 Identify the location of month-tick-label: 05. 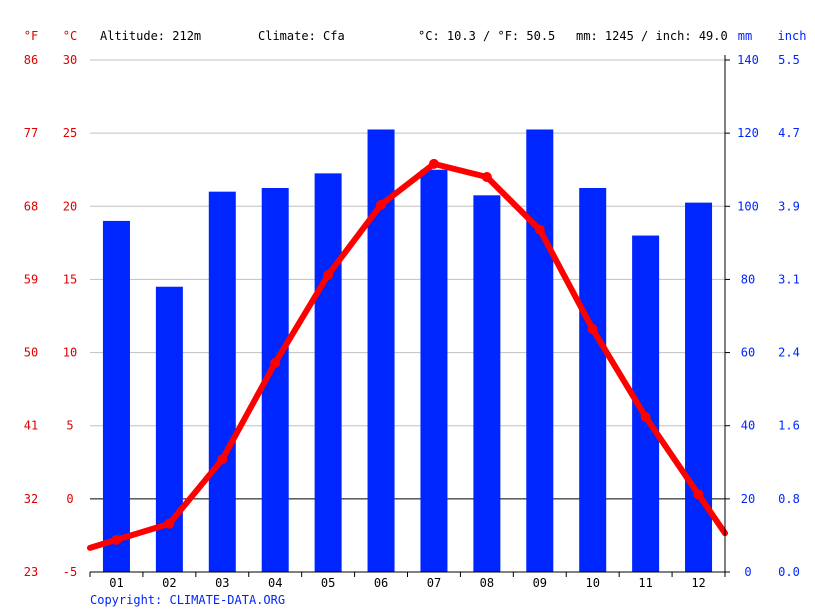
(328, 583).